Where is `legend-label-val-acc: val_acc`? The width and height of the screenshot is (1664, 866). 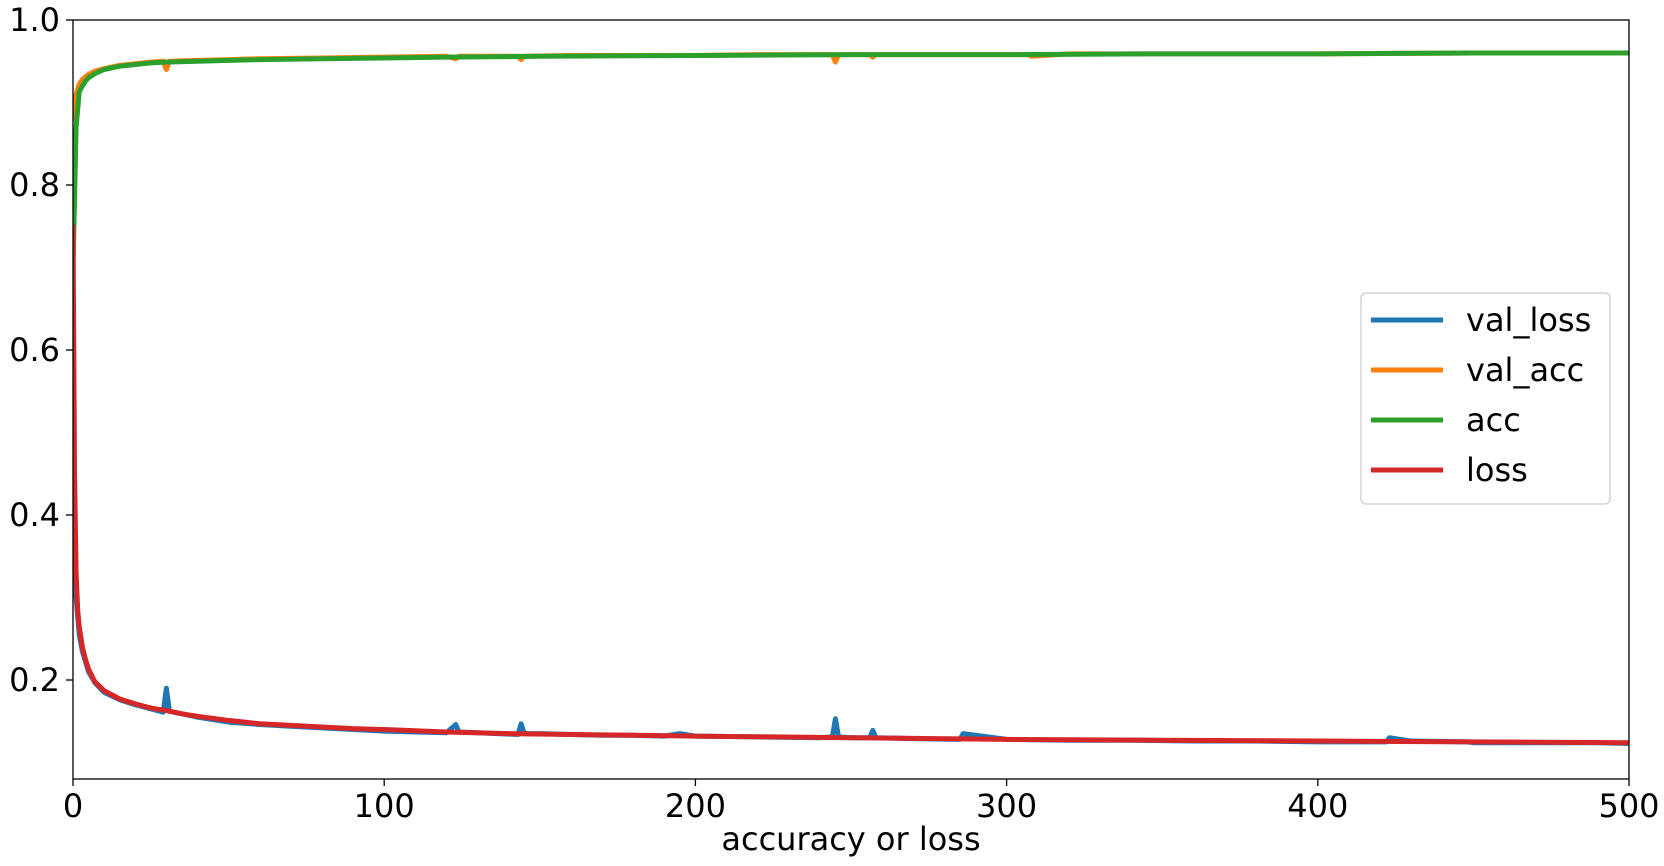
legend-label-val-acc: val_acc is located at coordinates (1525, 370).